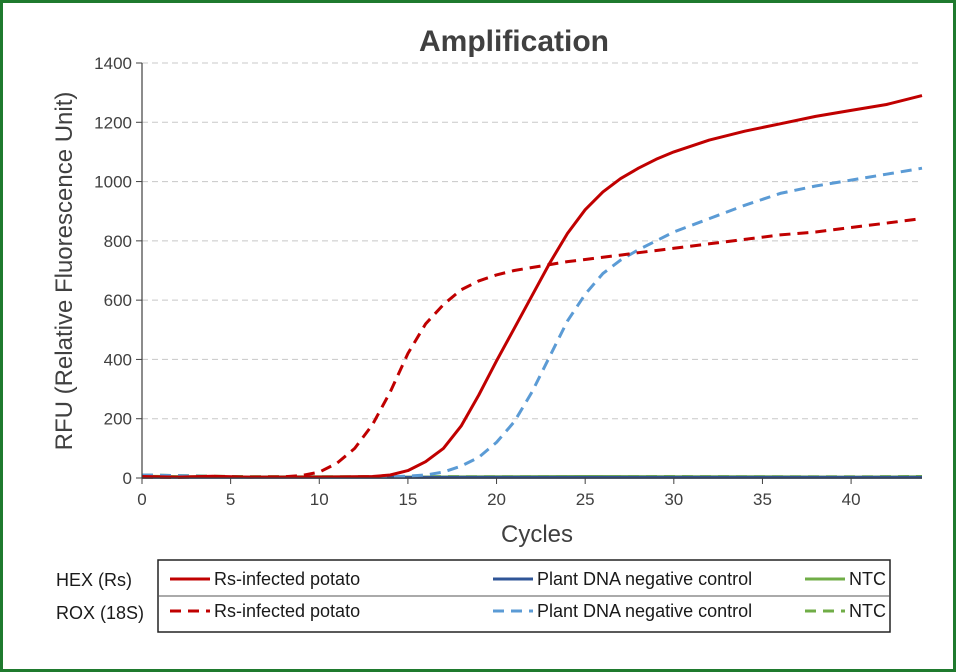  I want to click on chart-title: Amplification, so click(514, 41).